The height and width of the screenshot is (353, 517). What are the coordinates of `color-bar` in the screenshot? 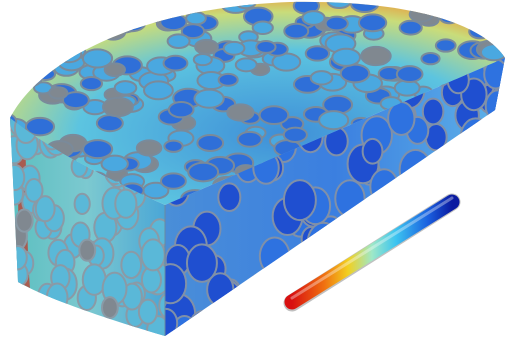 It's located at (372, 252).